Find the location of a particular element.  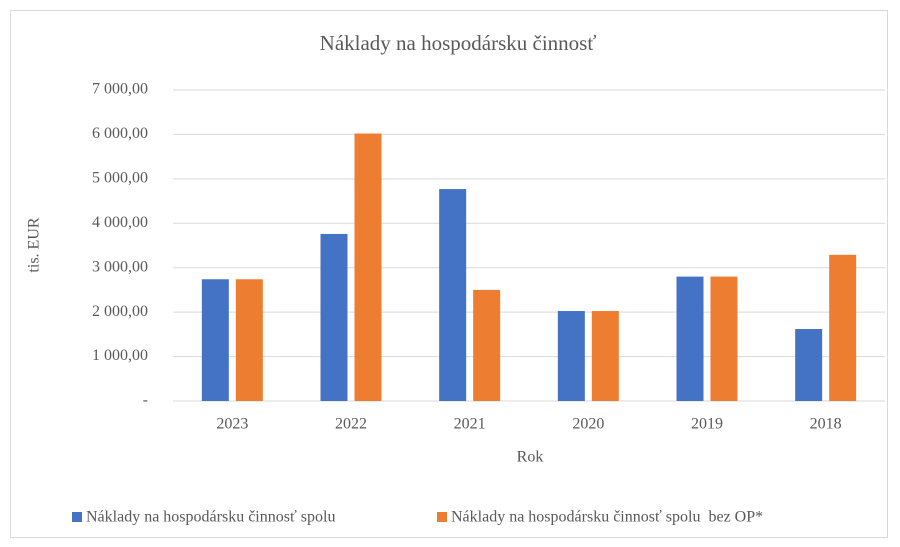

y-tick-label: - is located at coordinates (145, 400).